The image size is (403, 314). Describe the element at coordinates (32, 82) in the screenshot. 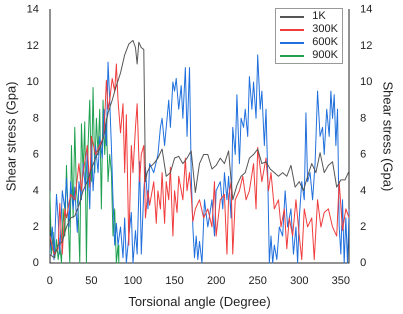

I see `y-tick-label: 10` at that location.